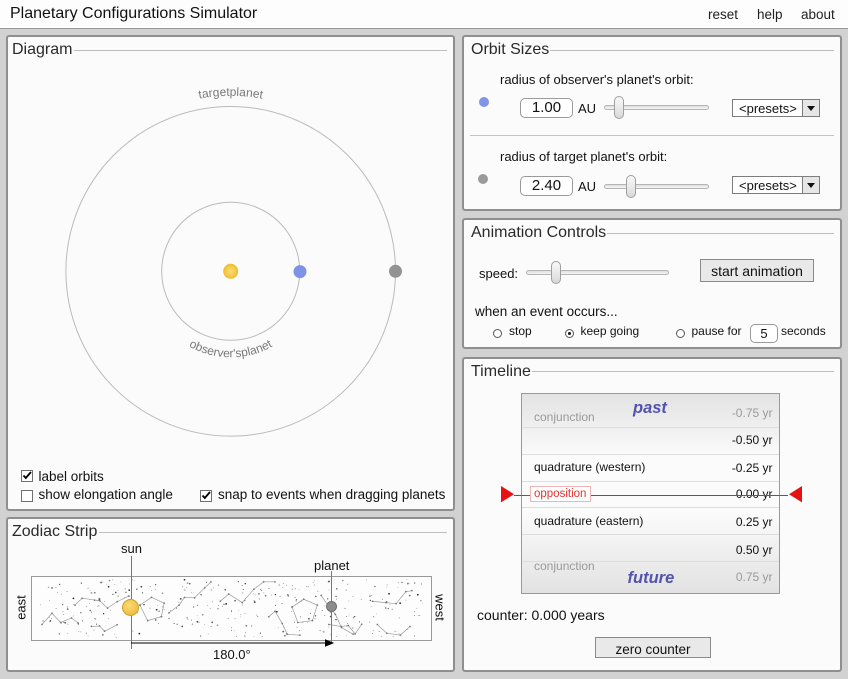  I want to click on svg-text: targetplanet, so click(231, 93).